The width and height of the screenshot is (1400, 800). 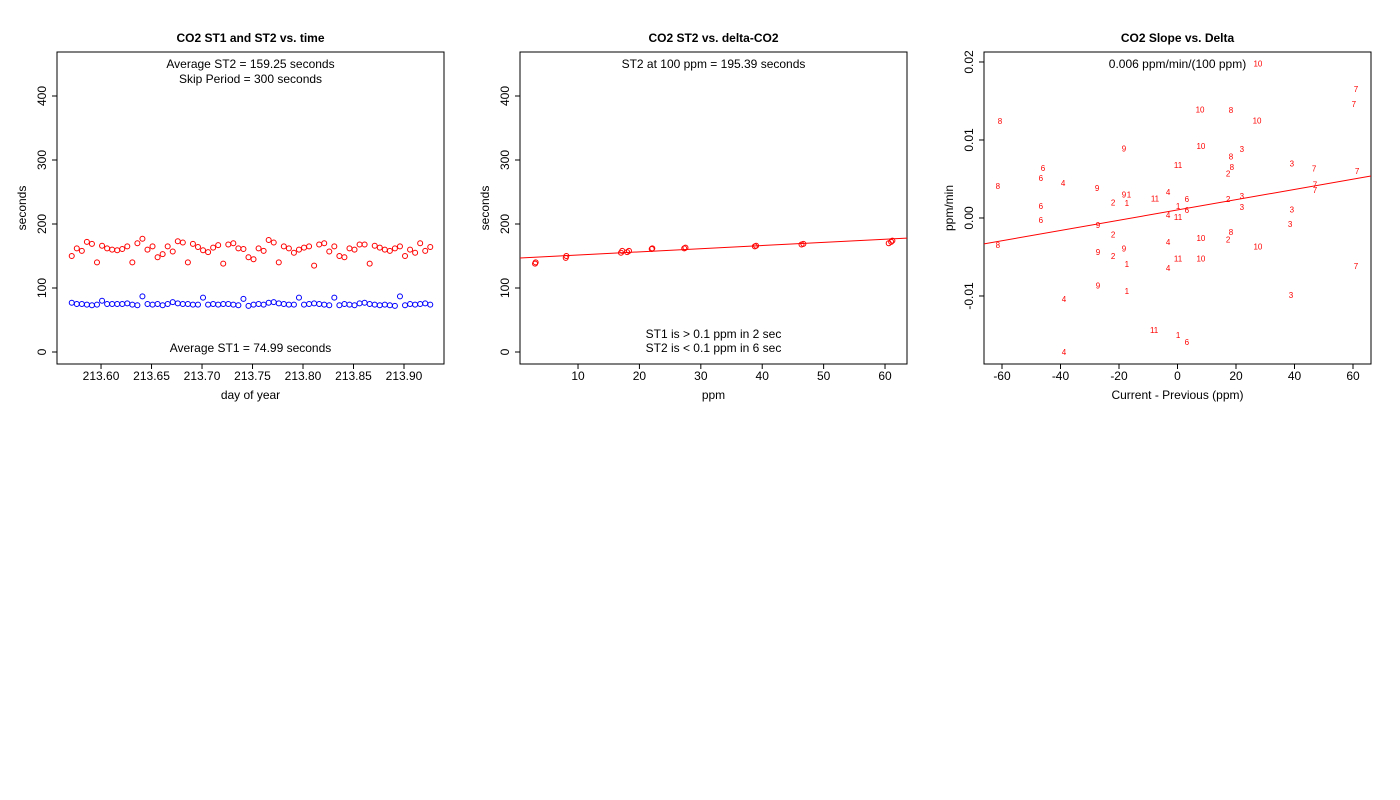 I want to click on y-tick-label: 400, so click(x=505, y=96).